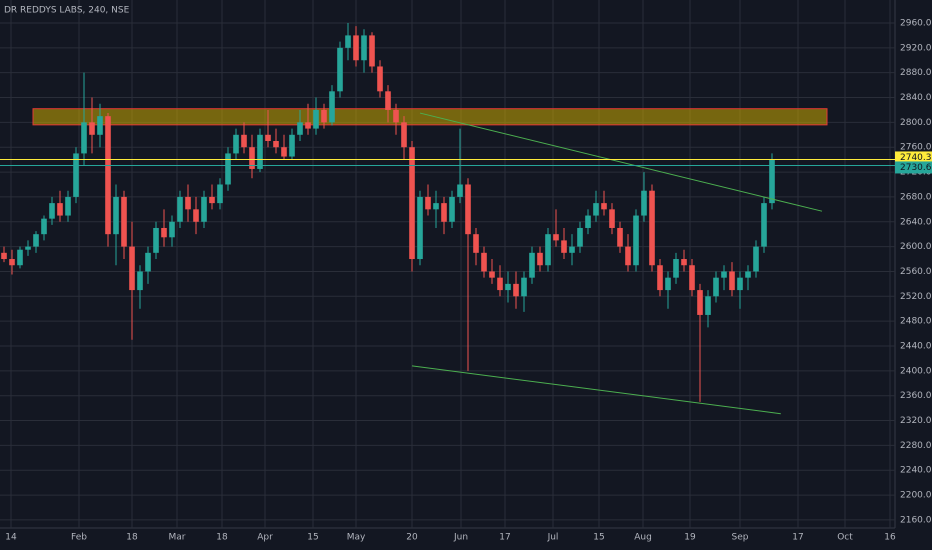  I want to click on resistance-zone, so click(430, 117).